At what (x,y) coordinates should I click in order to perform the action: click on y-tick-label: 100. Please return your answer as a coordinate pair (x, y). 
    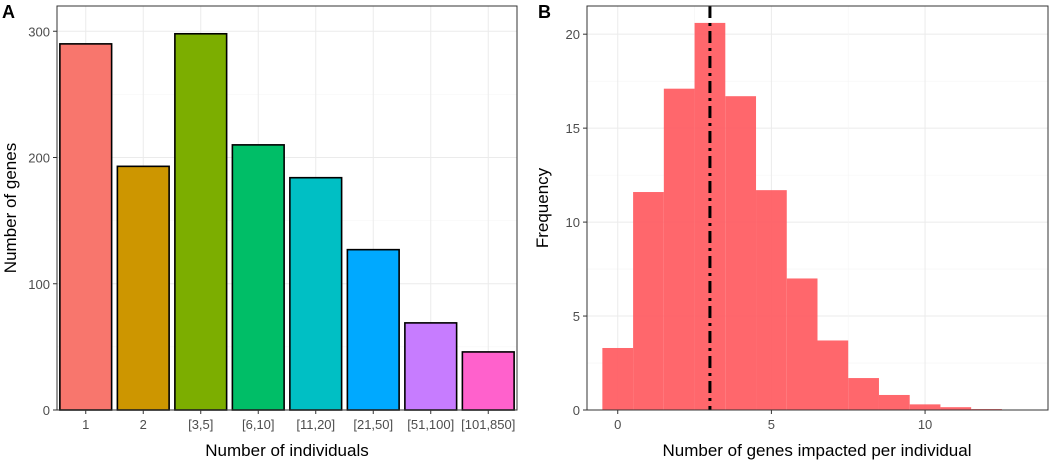
    Looking at the image, I should click on (39, 284).